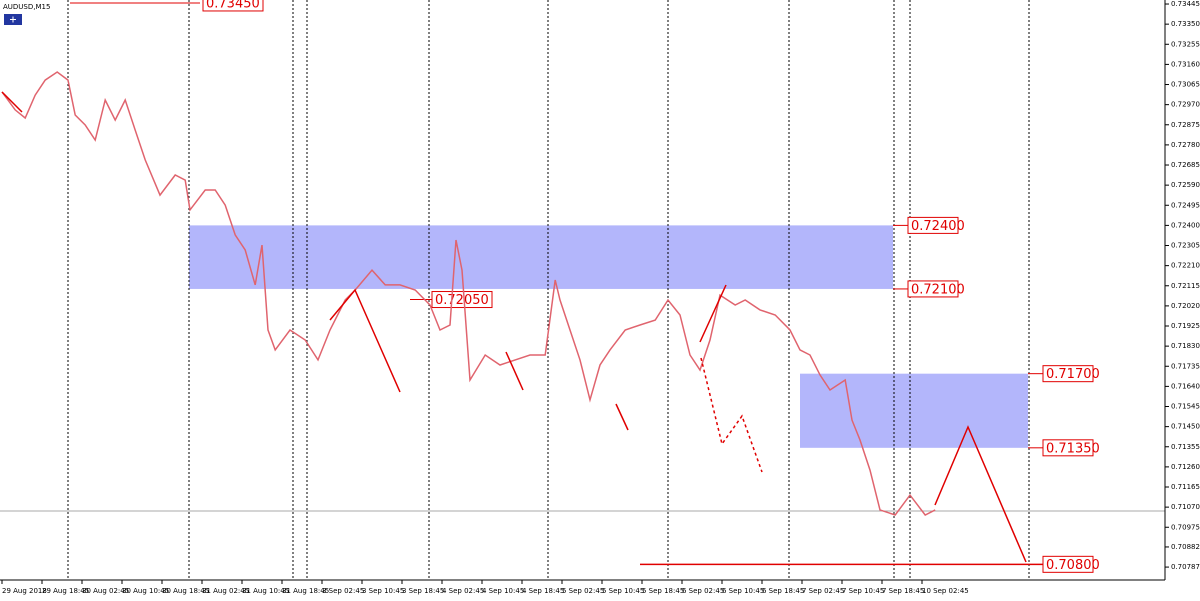 This screenshot has height=601, width=1200. Describe the element at coordinates (26, 7) in the screenshot. I see `symbol-title: AUDUSD,M15` at that location.